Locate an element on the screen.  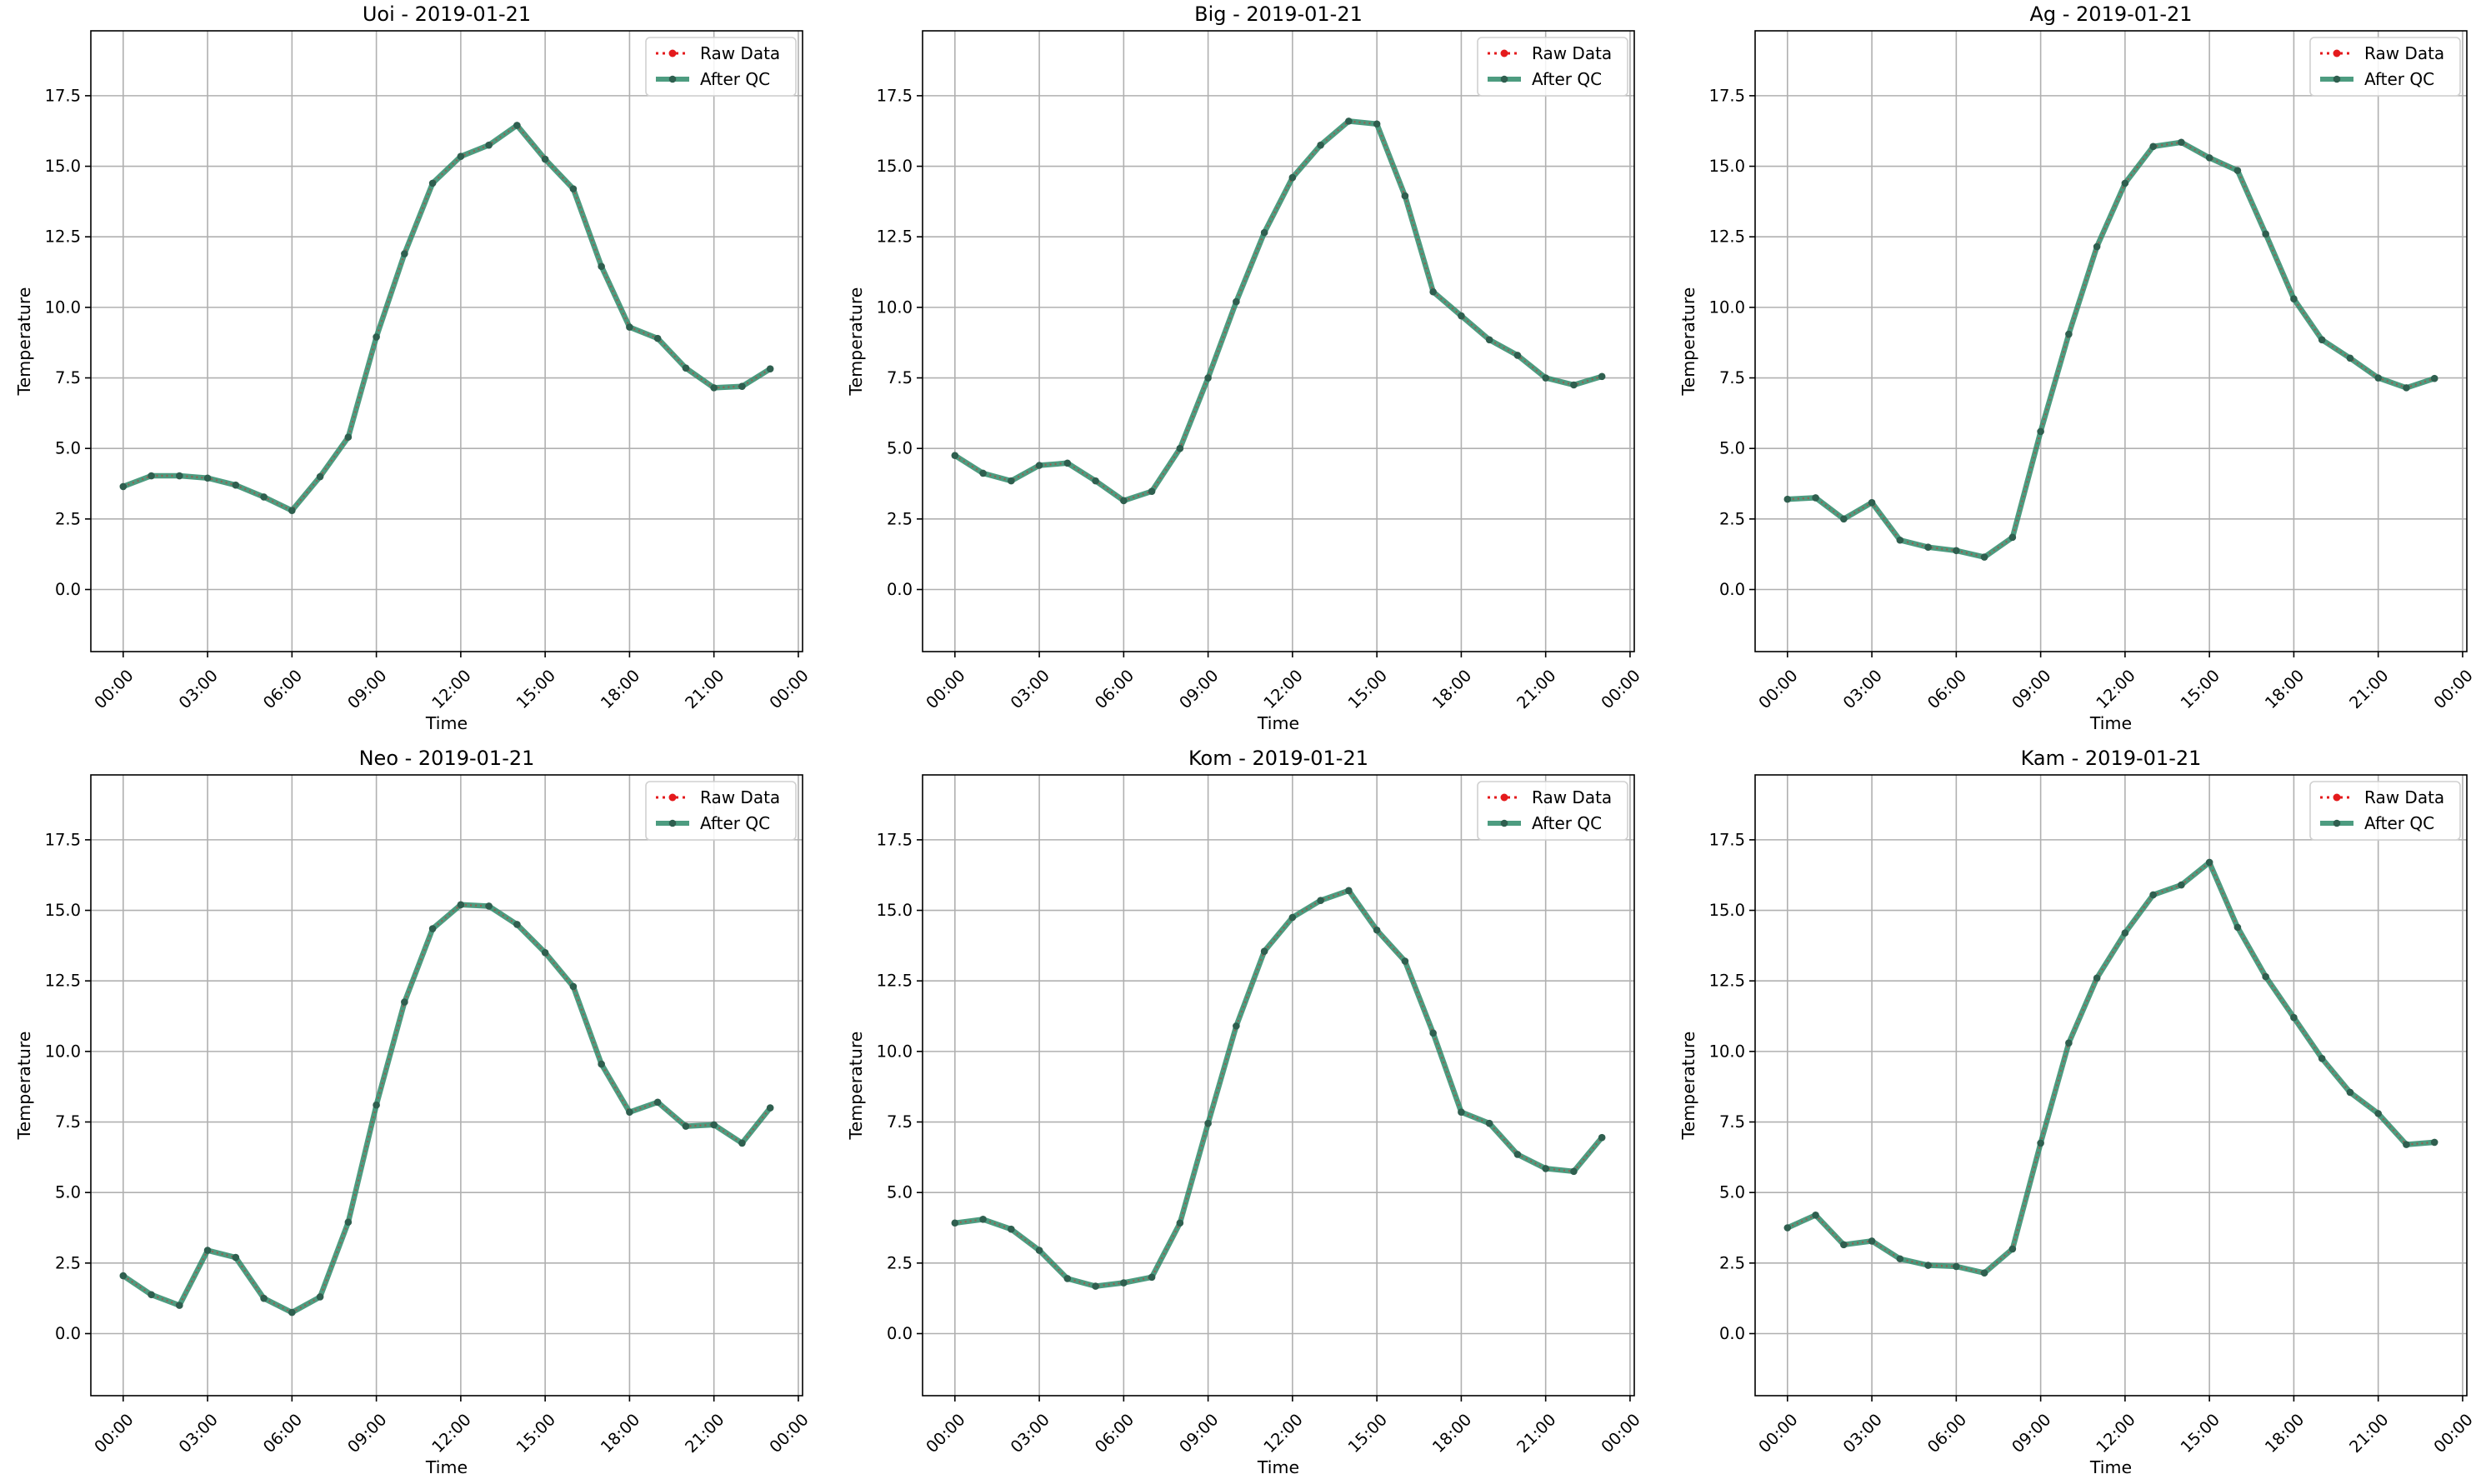
y-tick-label: 10.0 is located at coordinates (63, 1051).